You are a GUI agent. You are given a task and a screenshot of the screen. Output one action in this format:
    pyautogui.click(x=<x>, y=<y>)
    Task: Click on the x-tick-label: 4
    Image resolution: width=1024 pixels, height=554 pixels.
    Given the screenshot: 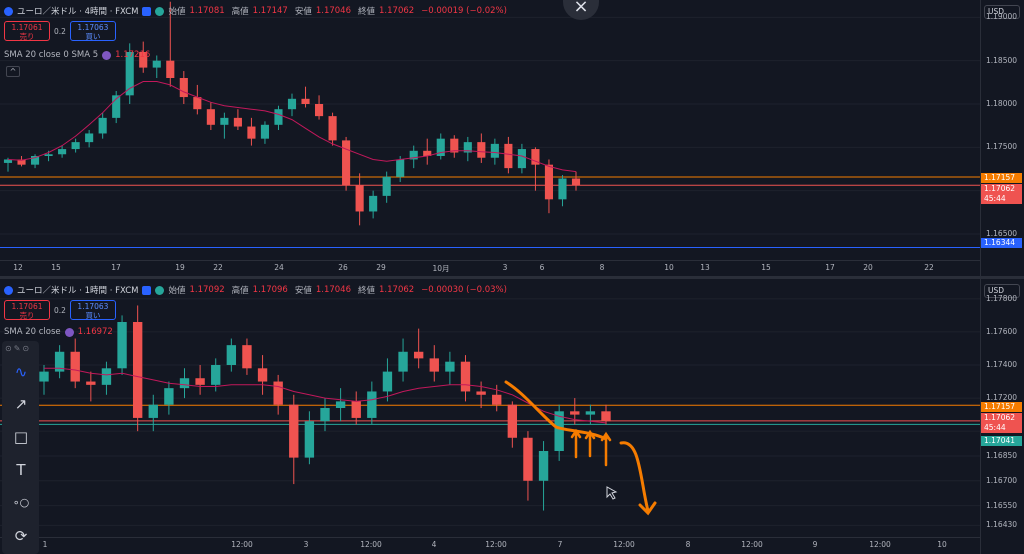 What is the action you would take?
    pyautogui.click(x=434, y=544)
    